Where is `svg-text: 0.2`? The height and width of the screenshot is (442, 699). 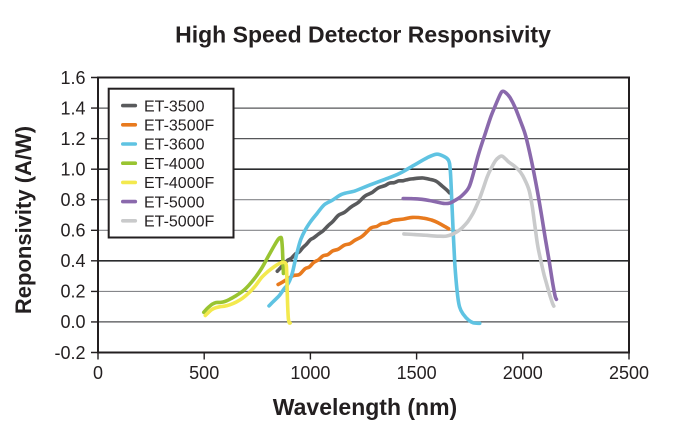
svg-text: 0.2 is located at coordinates (72, 292).